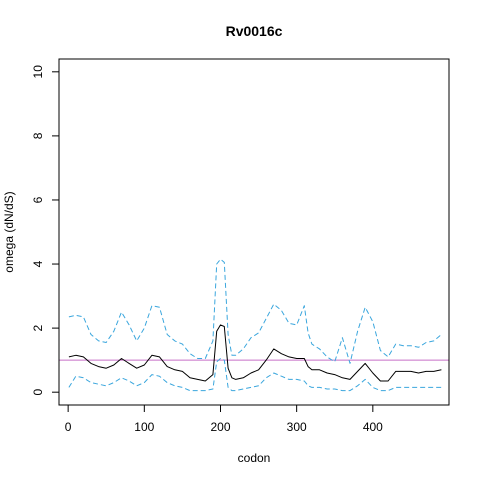 Image resolution: width=480 pixels, height=480 pixels. What do you see at coordinates (38, 135) in the screenshot?
I see `y-tick-label: 8` at bounding box center [38, 135].